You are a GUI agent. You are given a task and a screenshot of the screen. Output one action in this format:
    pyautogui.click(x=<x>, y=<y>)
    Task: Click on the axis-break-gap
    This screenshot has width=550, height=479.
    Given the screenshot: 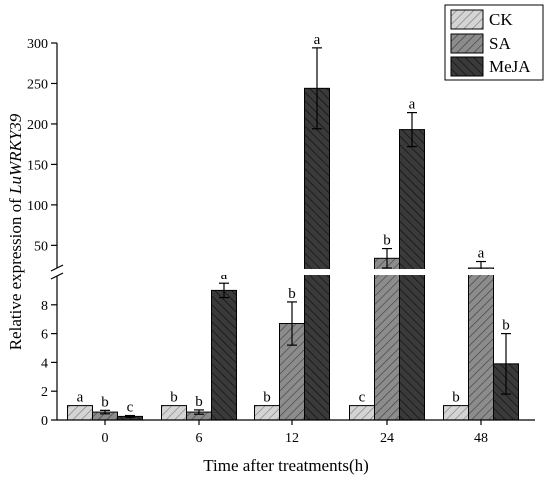 What is the action you would take?
    pyautogui.click(x=290, y=272)
    